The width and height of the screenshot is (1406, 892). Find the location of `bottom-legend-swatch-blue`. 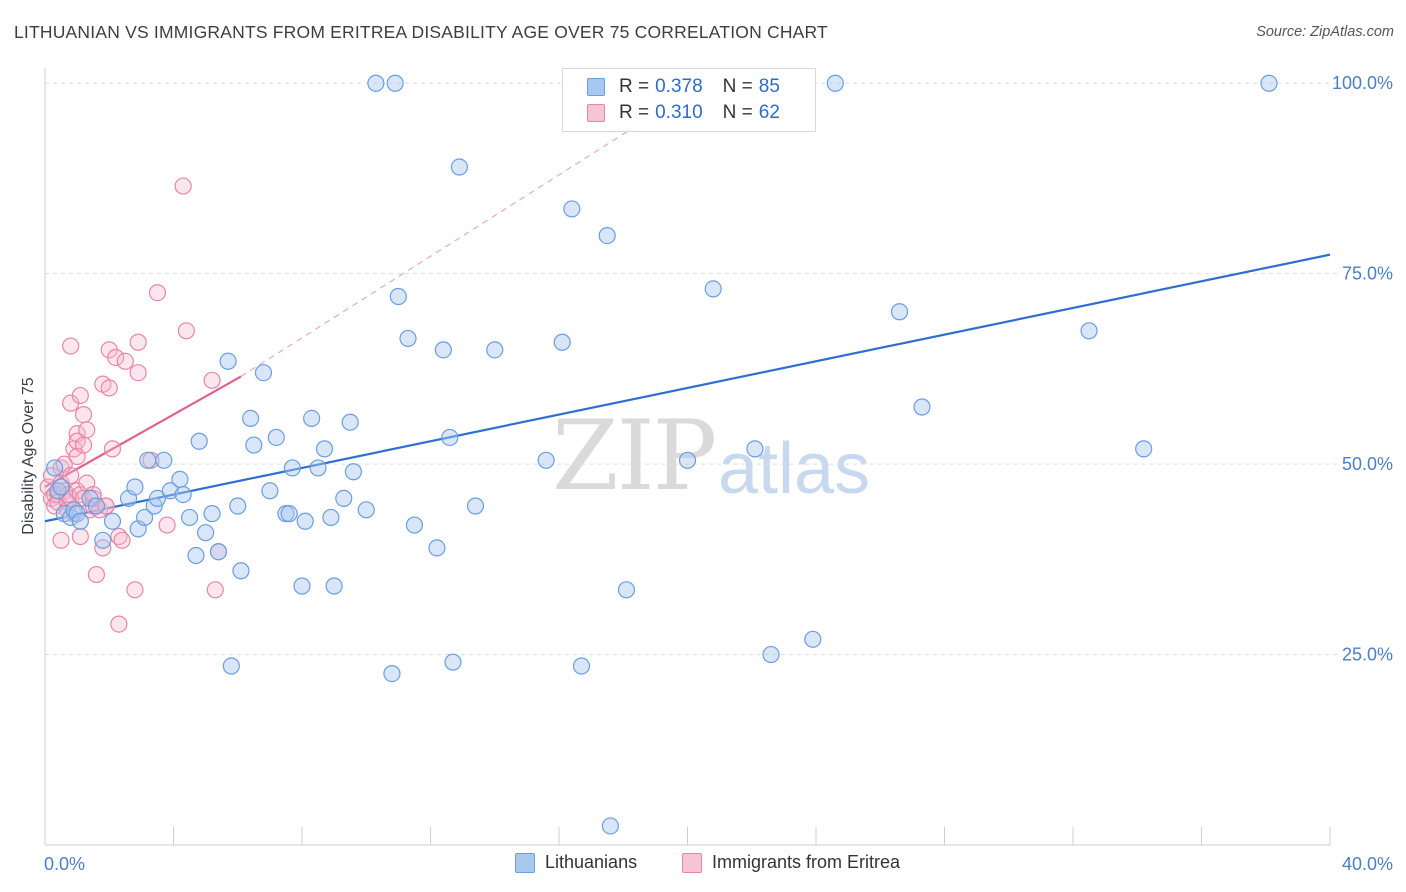

bottom-legend-swatch-blue is located at coordinates (525, 862).